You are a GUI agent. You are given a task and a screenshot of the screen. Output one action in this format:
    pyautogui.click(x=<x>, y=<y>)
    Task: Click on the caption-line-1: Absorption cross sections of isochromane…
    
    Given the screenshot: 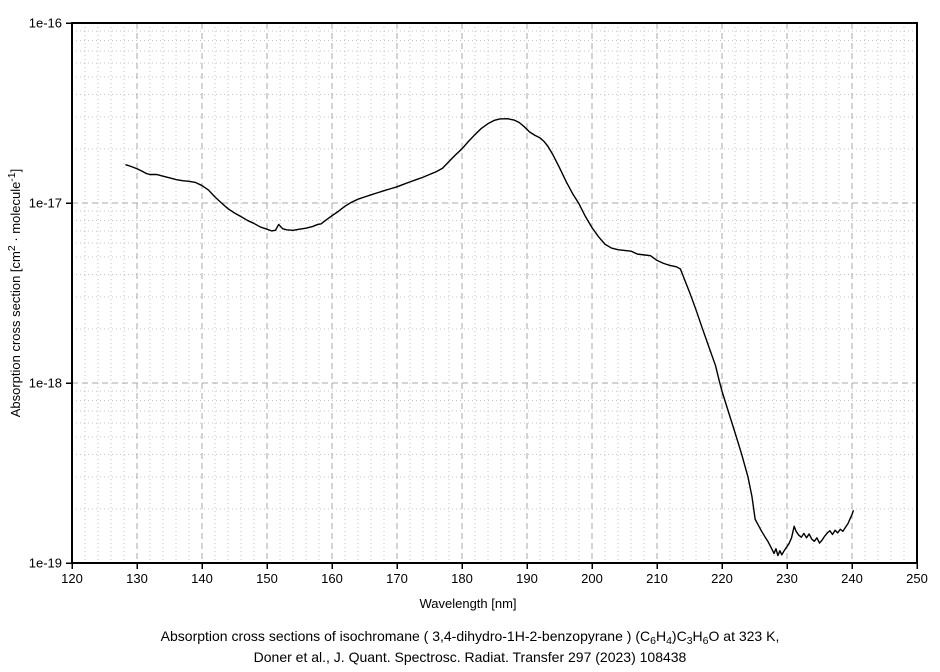 What is the action you would take?
    pyautogui.click(x=470, y=637)
    